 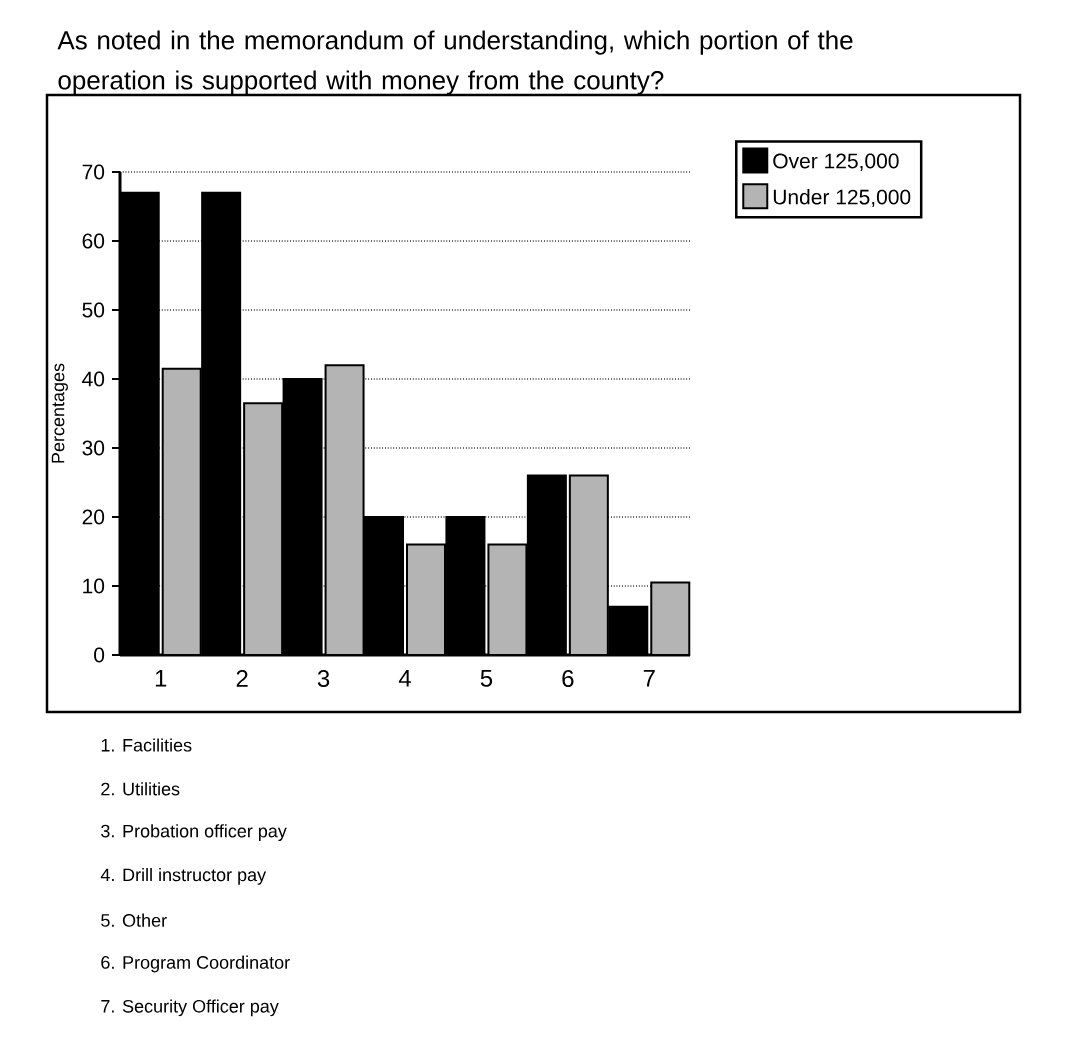 What do you see at coordinates (59, 413) in the screenshot?
I see `y-axis-title: Percentages` at bounding box center [59, 413].